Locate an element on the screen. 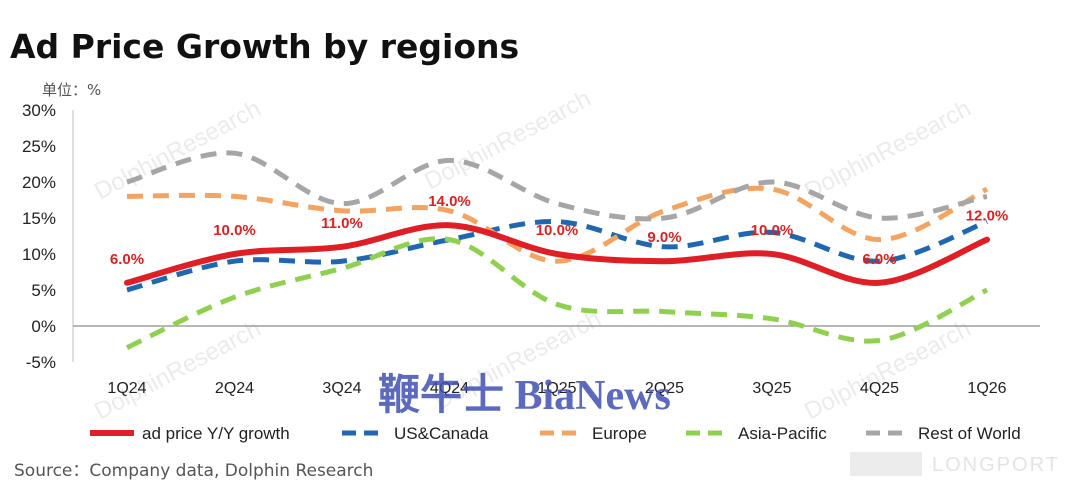 Image resolution: width=1080 pixels, height=491 pixels. y-tick-label: 15% is located at coordinates (39, 218).